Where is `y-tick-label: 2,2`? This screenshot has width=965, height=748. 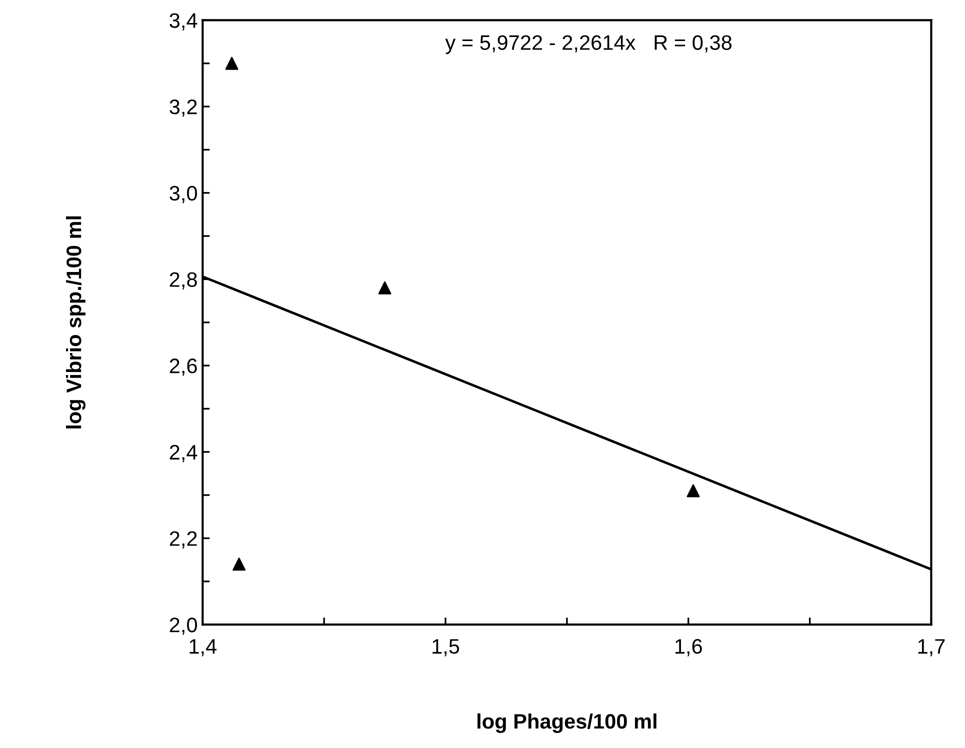 y-tick-label: 2,2 is located at coordinates (183, 539).